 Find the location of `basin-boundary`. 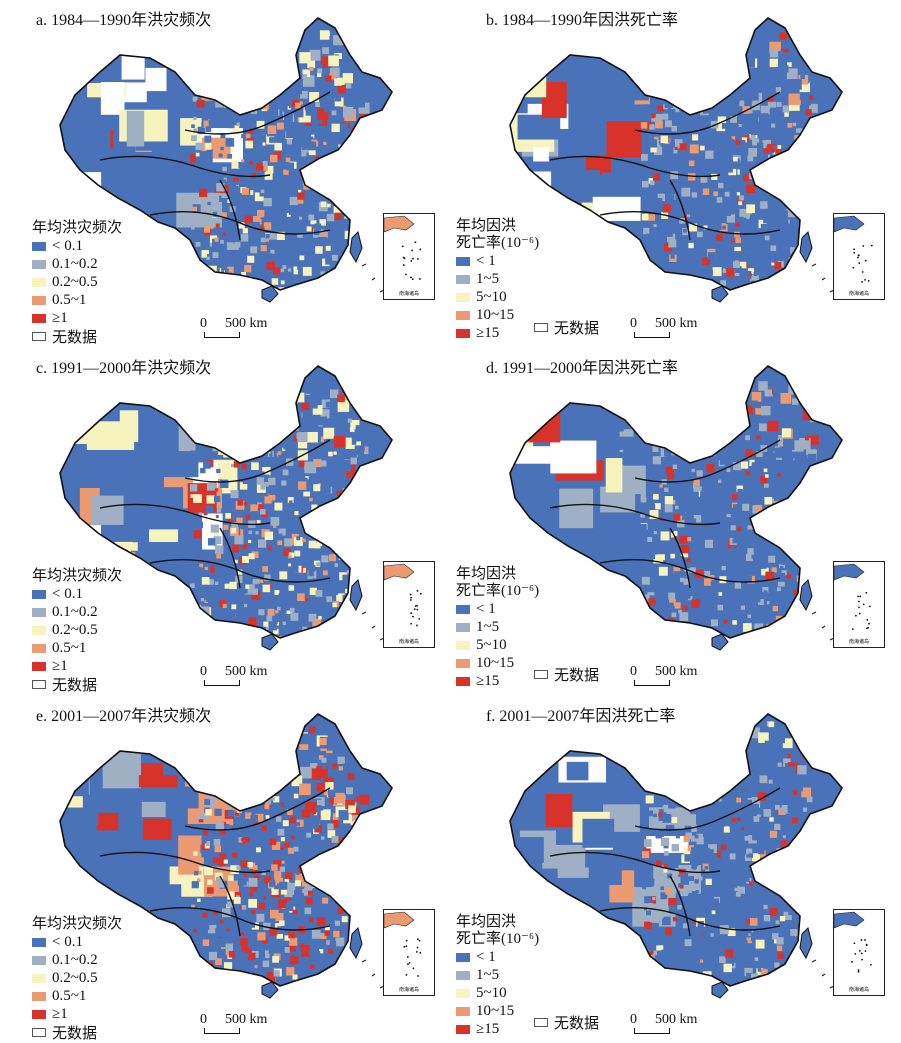

basin-boundary is located at coordinates (257, 809).